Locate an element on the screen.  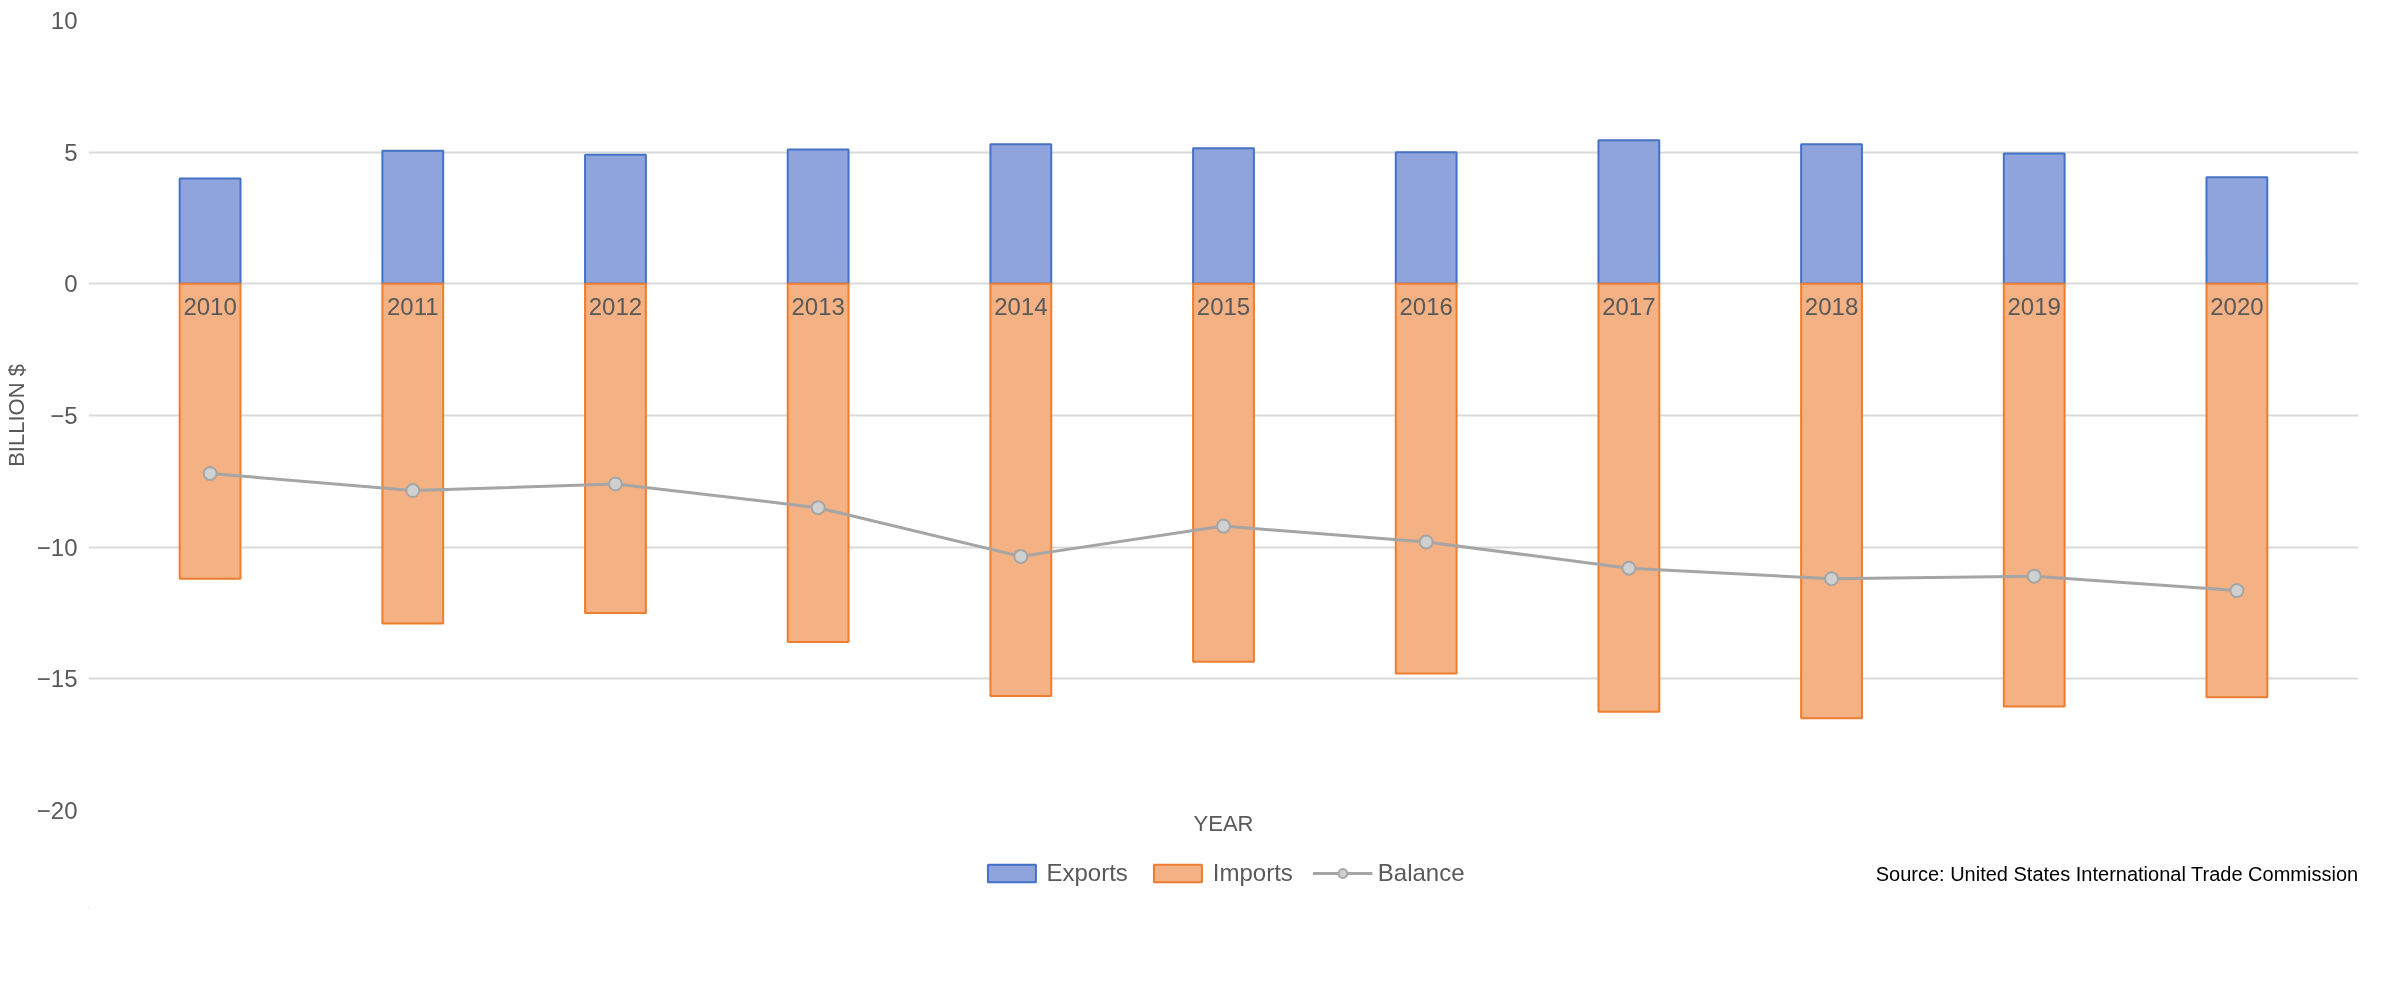
x-tick-label: 2017 is located at coordinates (1629, 306).